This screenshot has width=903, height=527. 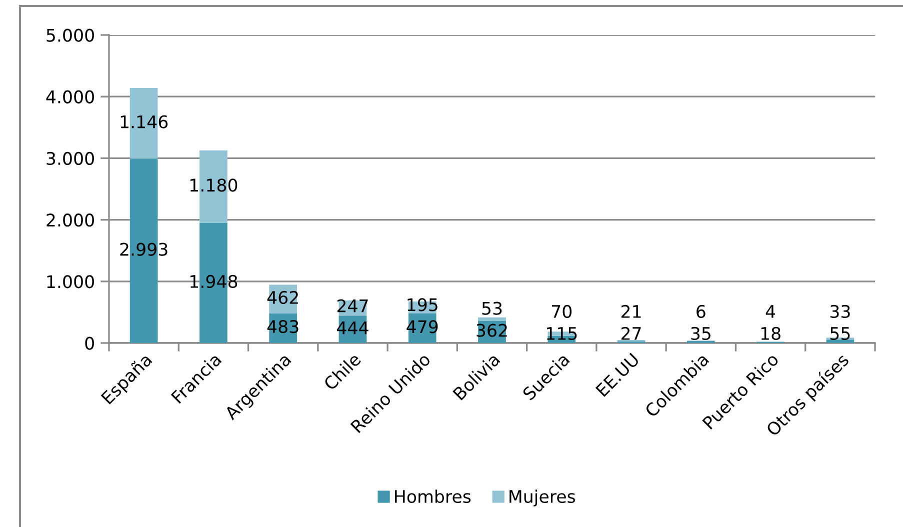 What do you see at coordinates (631, 333) in the screenshot?
I see `data-label: 27` at bounding box center [631, 333].